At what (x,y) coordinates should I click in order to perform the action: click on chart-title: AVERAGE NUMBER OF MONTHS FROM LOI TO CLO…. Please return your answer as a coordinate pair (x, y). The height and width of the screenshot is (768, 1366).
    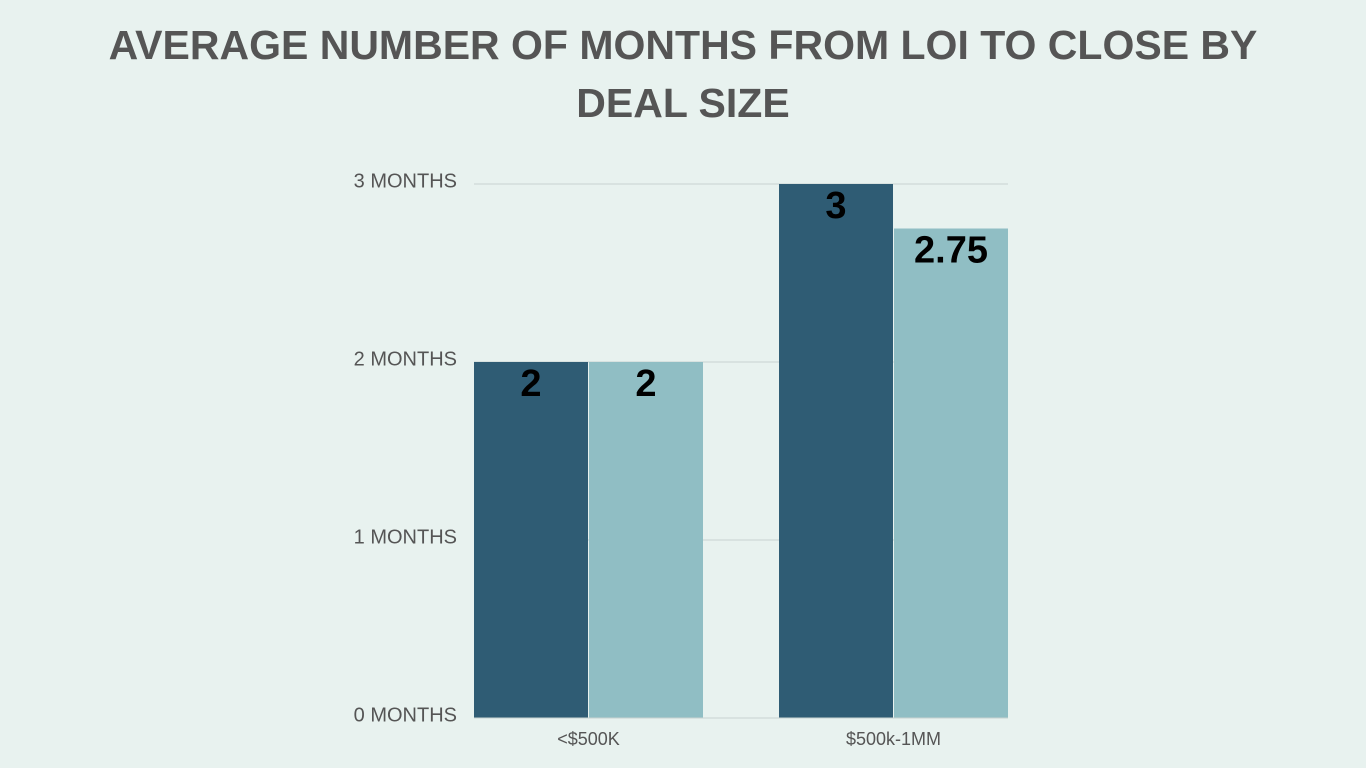
    Looking at the image, I should click on (683, 74).